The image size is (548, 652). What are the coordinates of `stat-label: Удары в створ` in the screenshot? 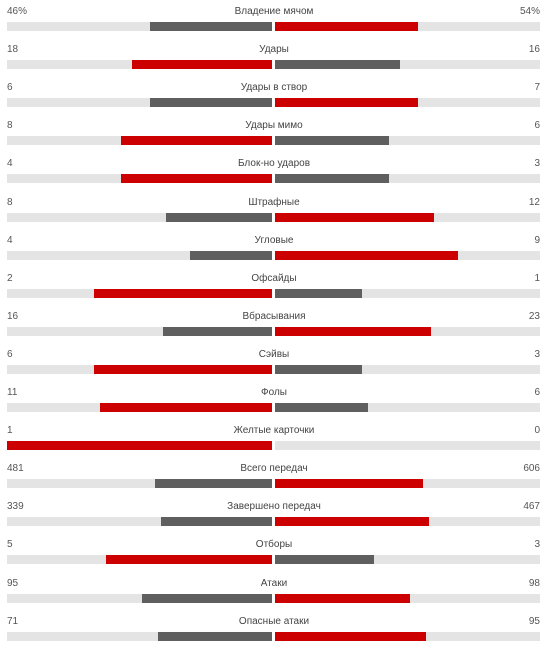 It's located at (274, 88).